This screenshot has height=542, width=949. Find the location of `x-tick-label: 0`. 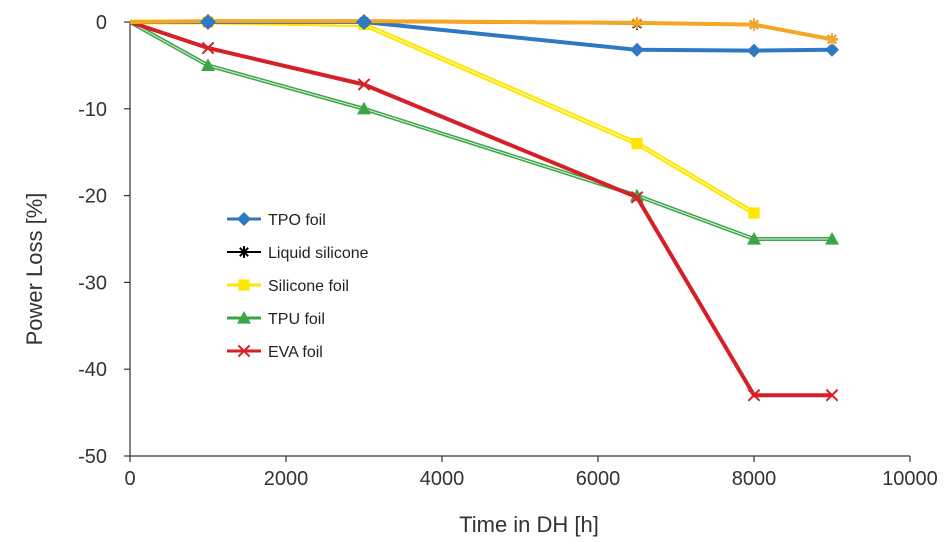

x-tick-label: 0 is located at coordinates (129, 479).